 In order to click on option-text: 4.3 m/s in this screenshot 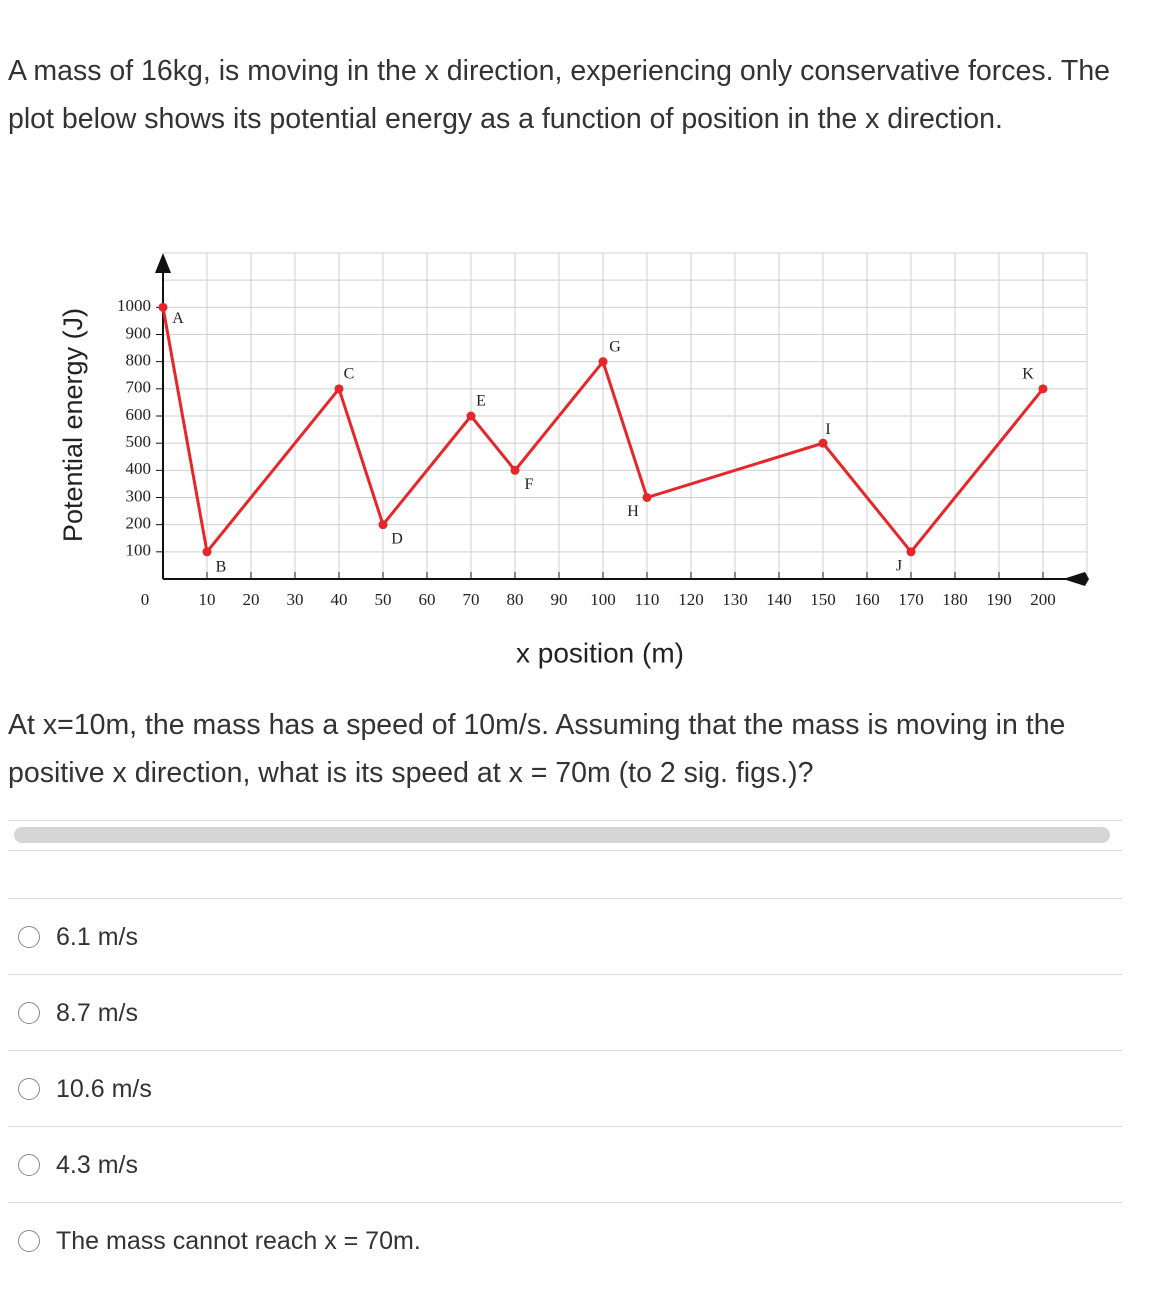, I will do `click(97, 1164)`.